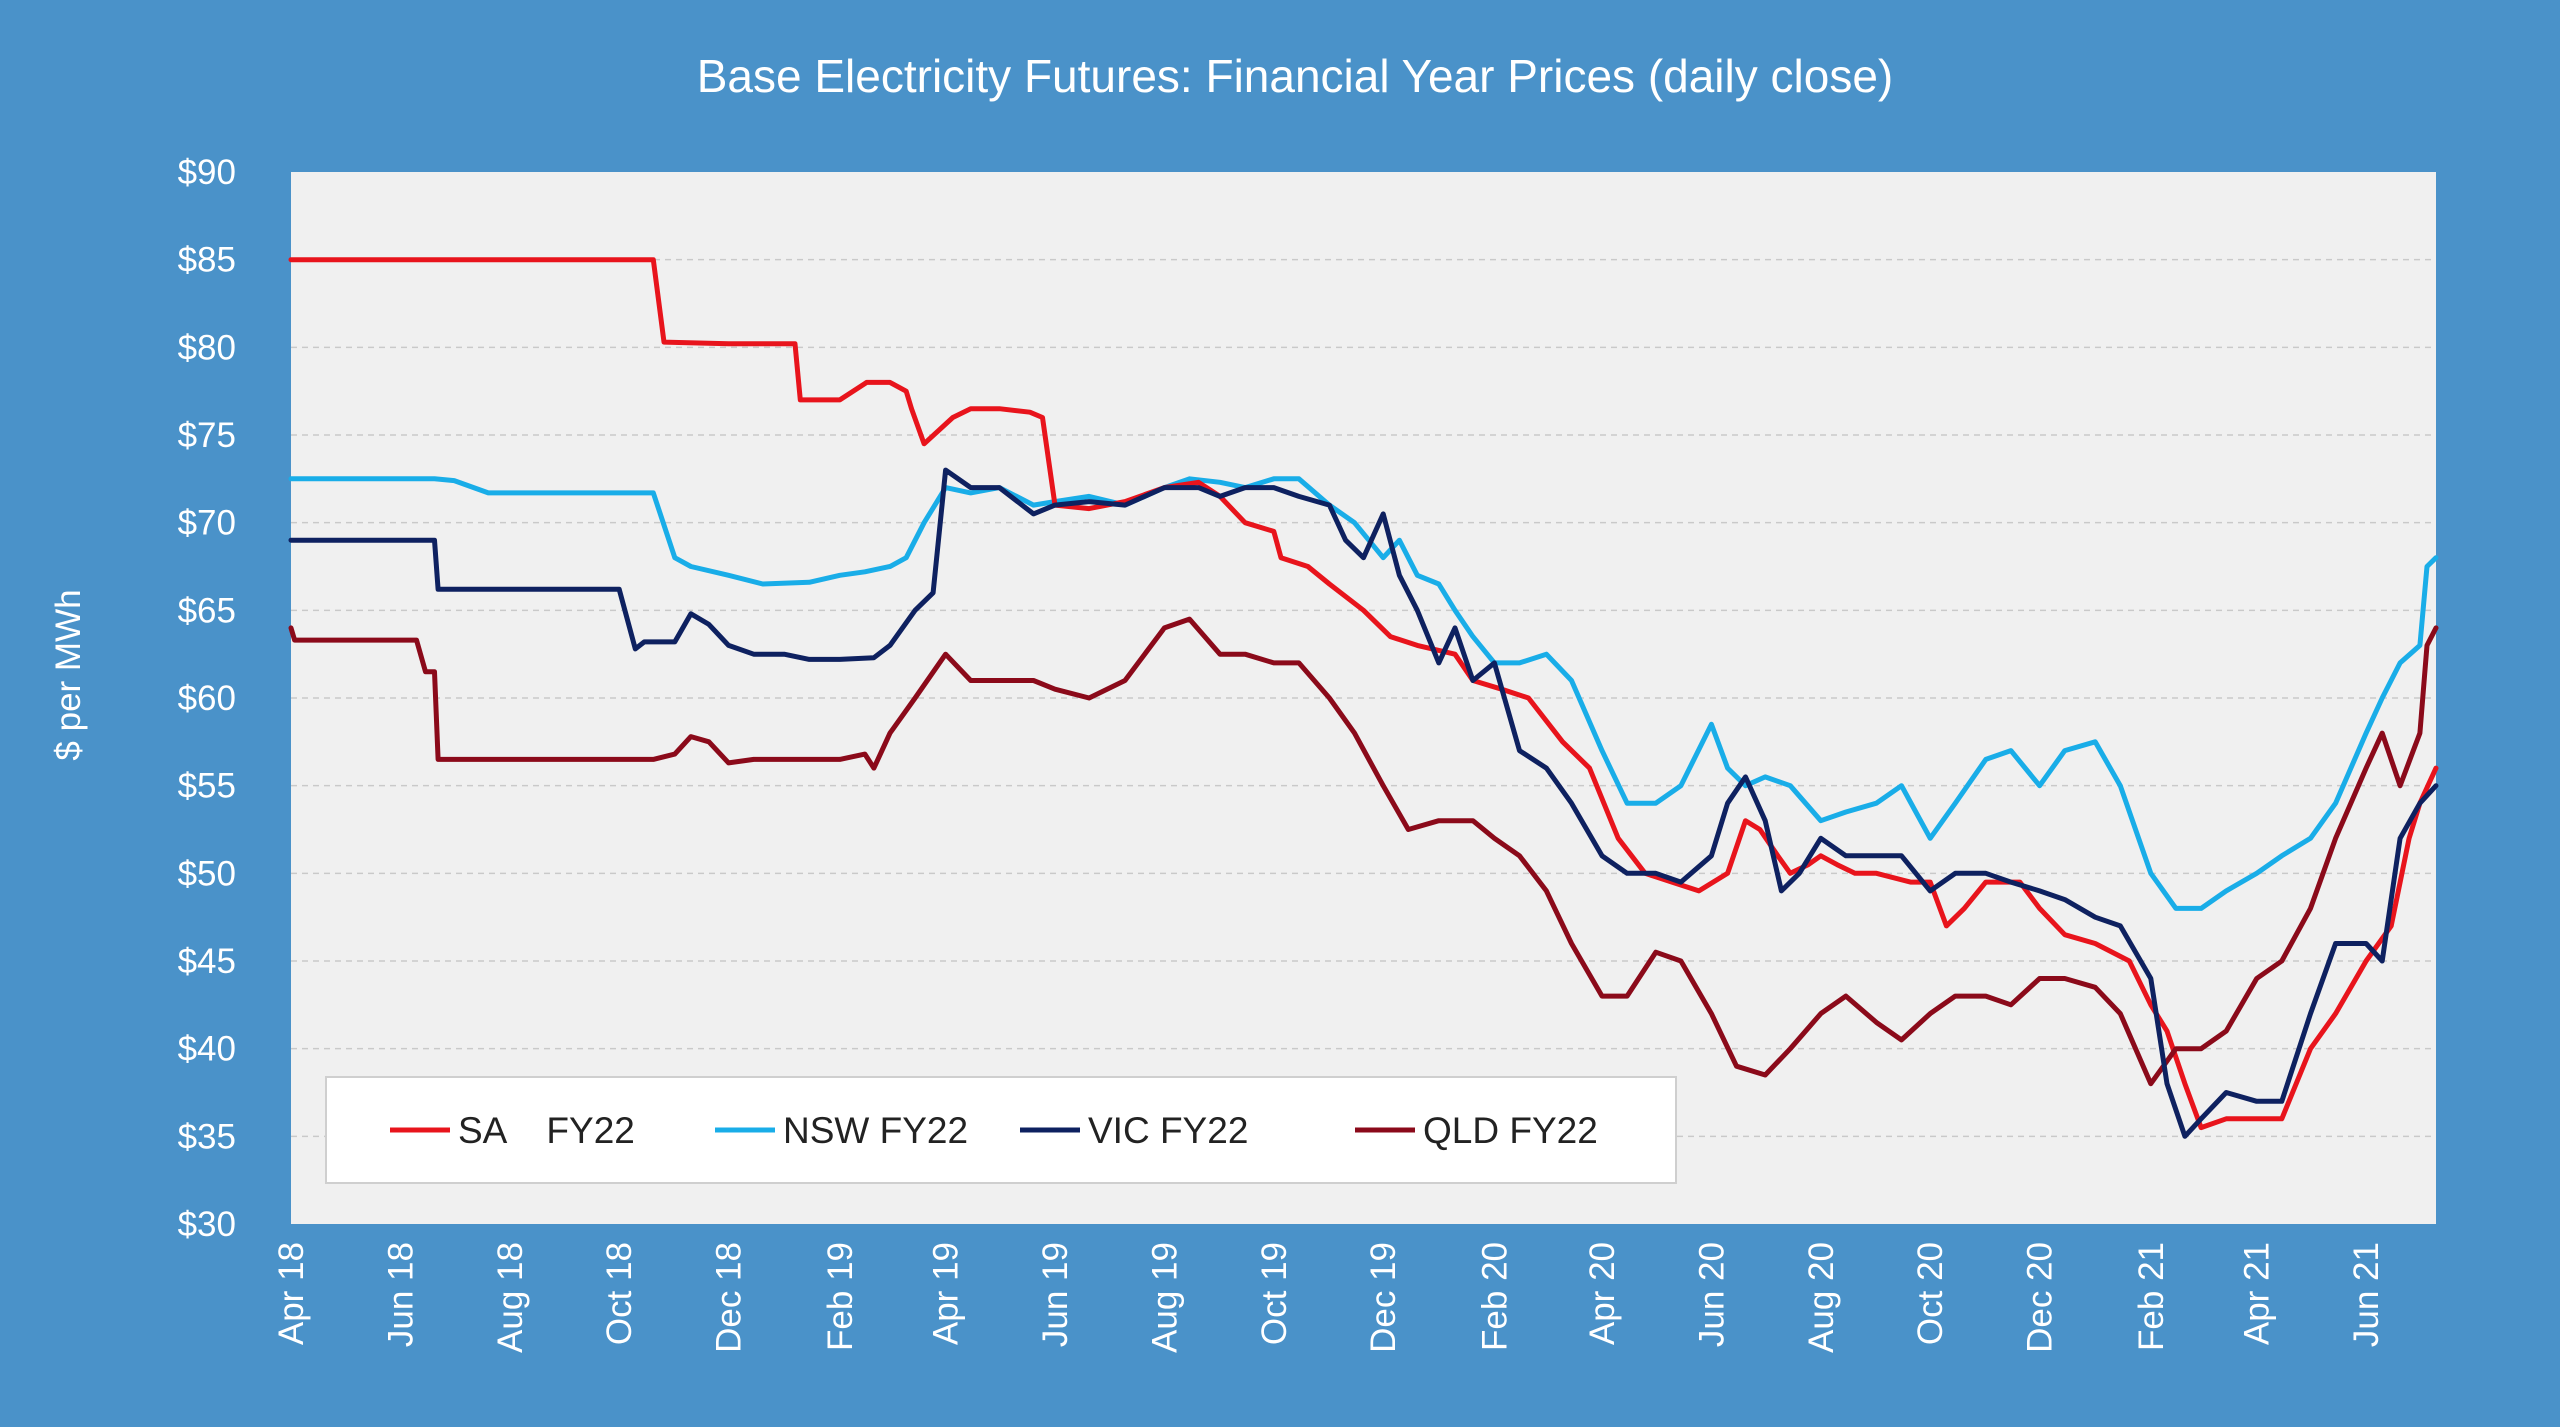 This screenshot has height=1427, width=2560. What do you see at coordinates (207, 961) in the screenshot?
I see `y-tick-label: $45` at bounding box center [207, 961].